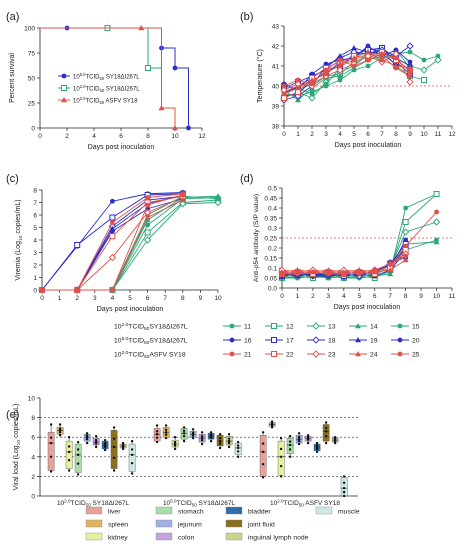  What do you see at coordinates (272, 269) in the screenshot?
I see `y-tick-label: 0.1` at bounding box center [272, 269].